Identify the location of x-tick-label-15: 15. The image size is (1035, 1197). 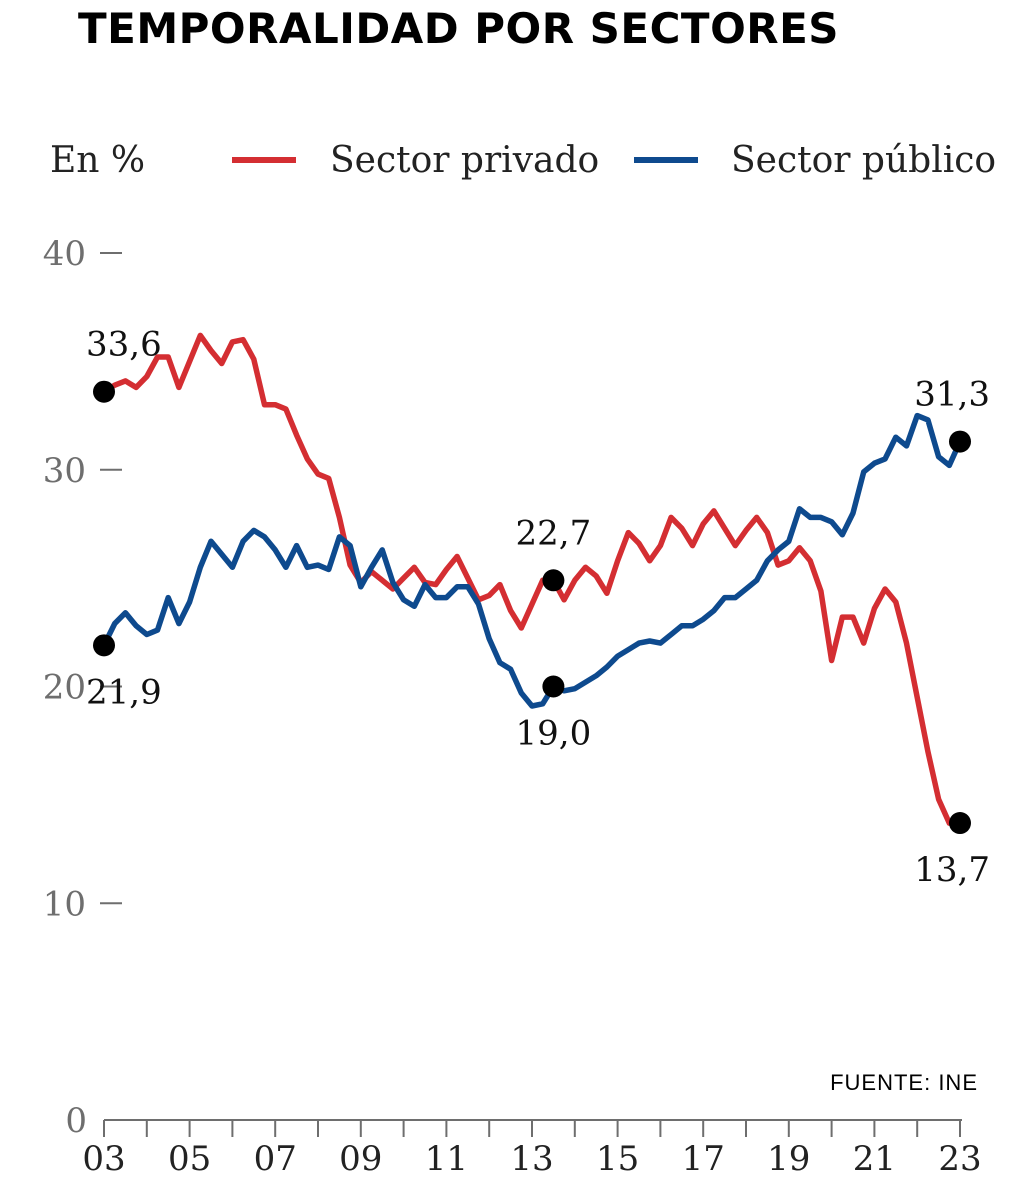
(617, 1159).